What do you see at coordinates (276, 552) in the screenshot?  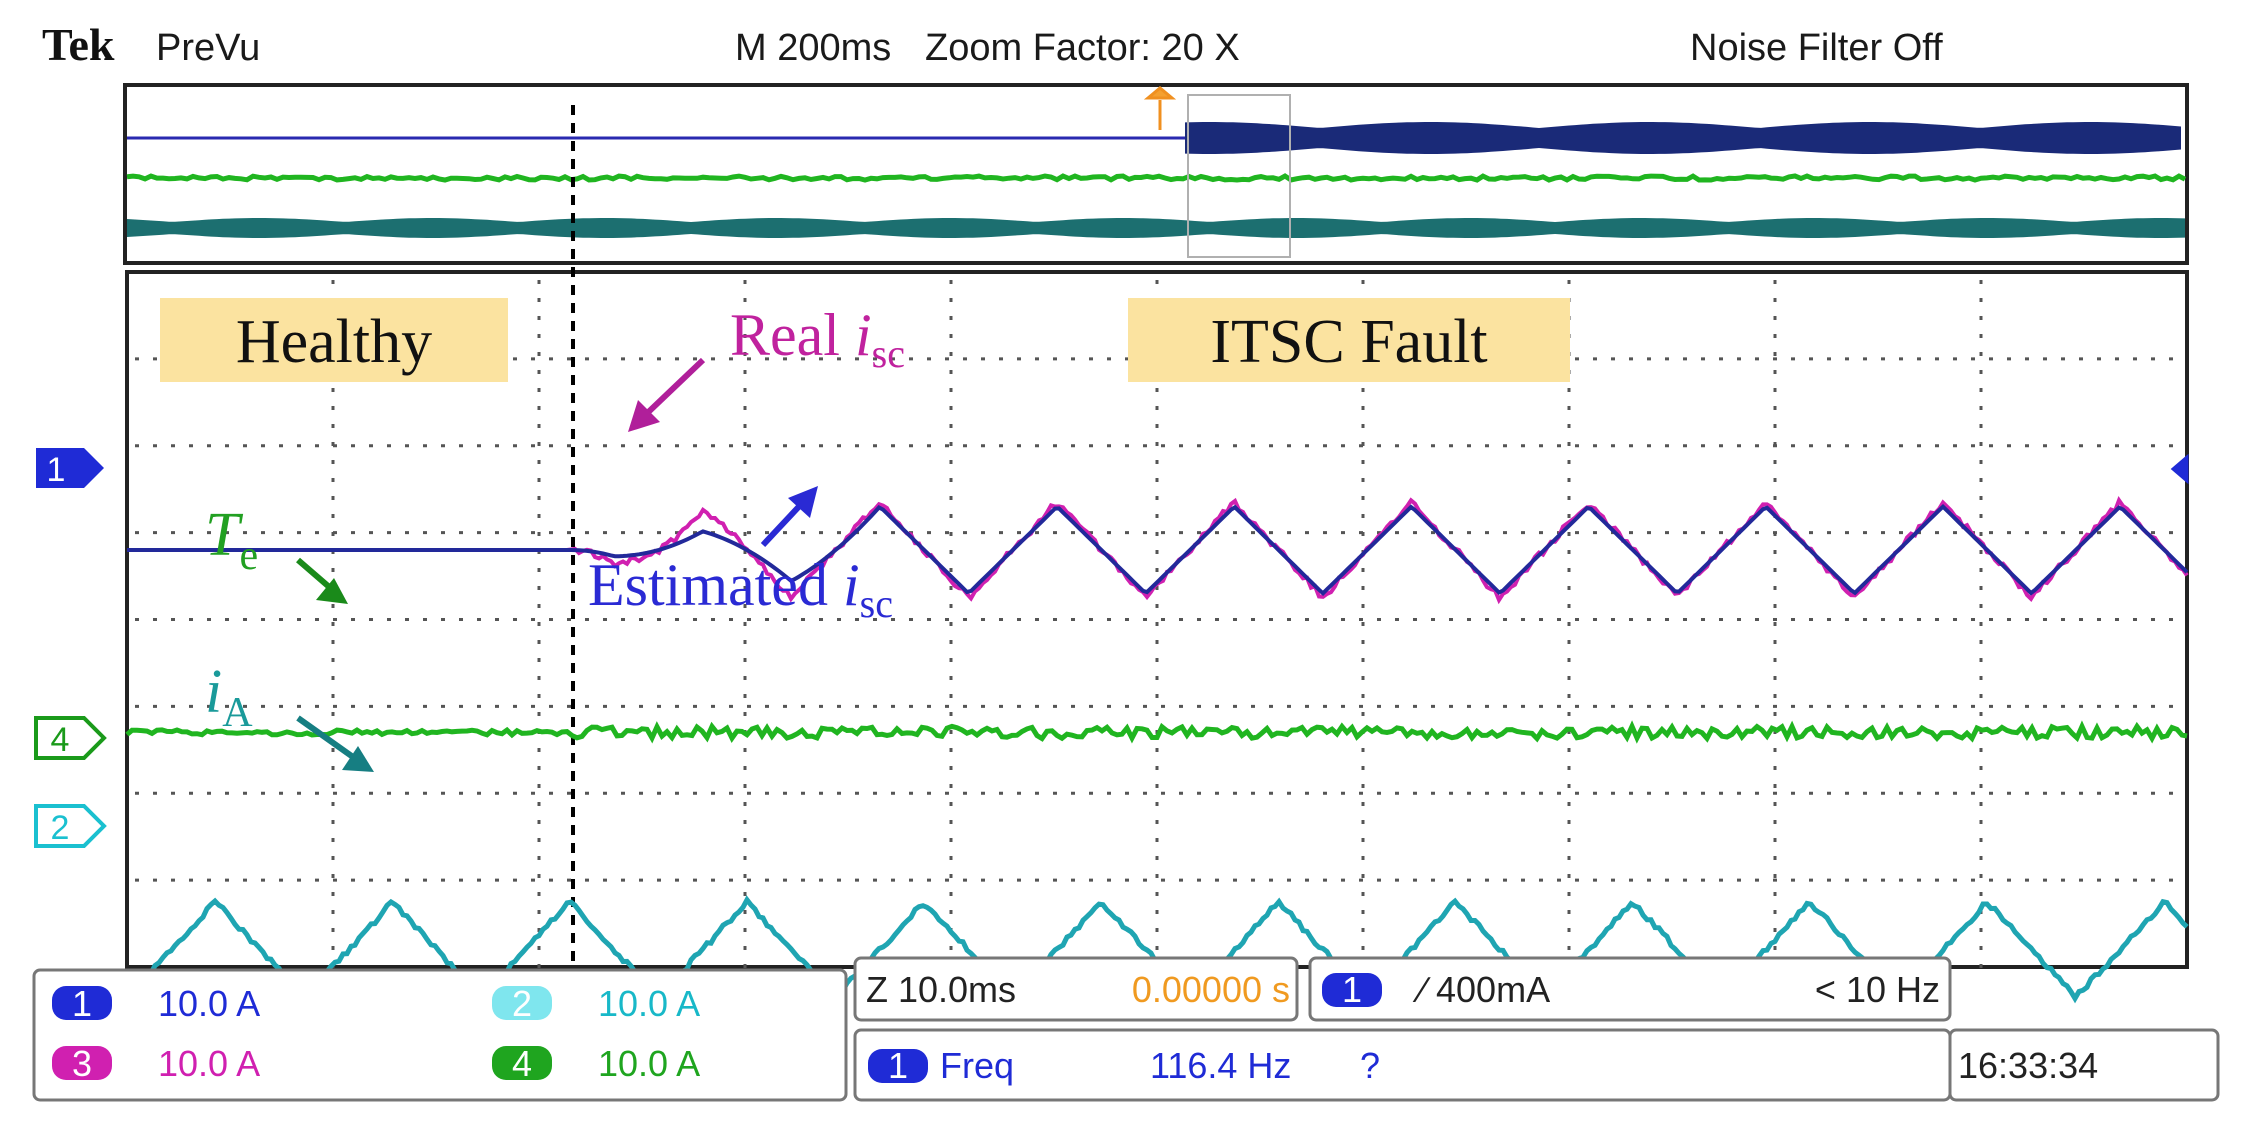 I see `te-annotation: Te` at bounding box center [276, 552].